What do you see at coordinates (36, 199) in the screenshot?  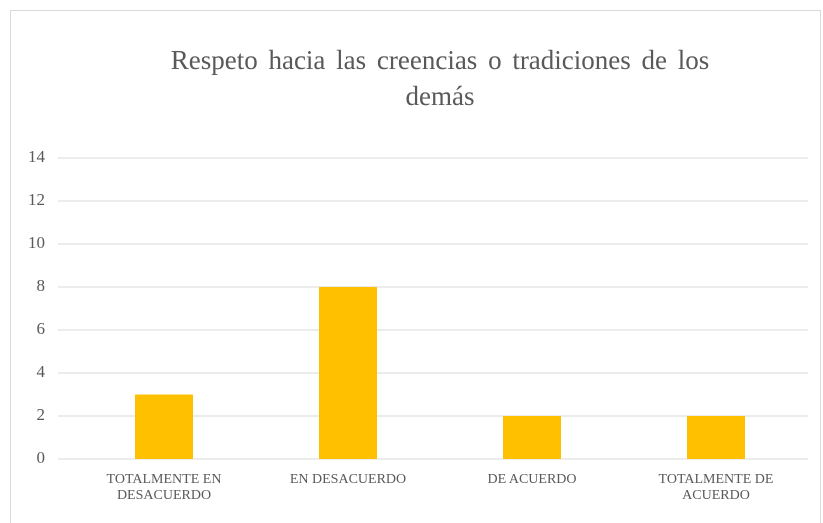 I see `y-tick-label: 12` at bounding box center [36, 199].